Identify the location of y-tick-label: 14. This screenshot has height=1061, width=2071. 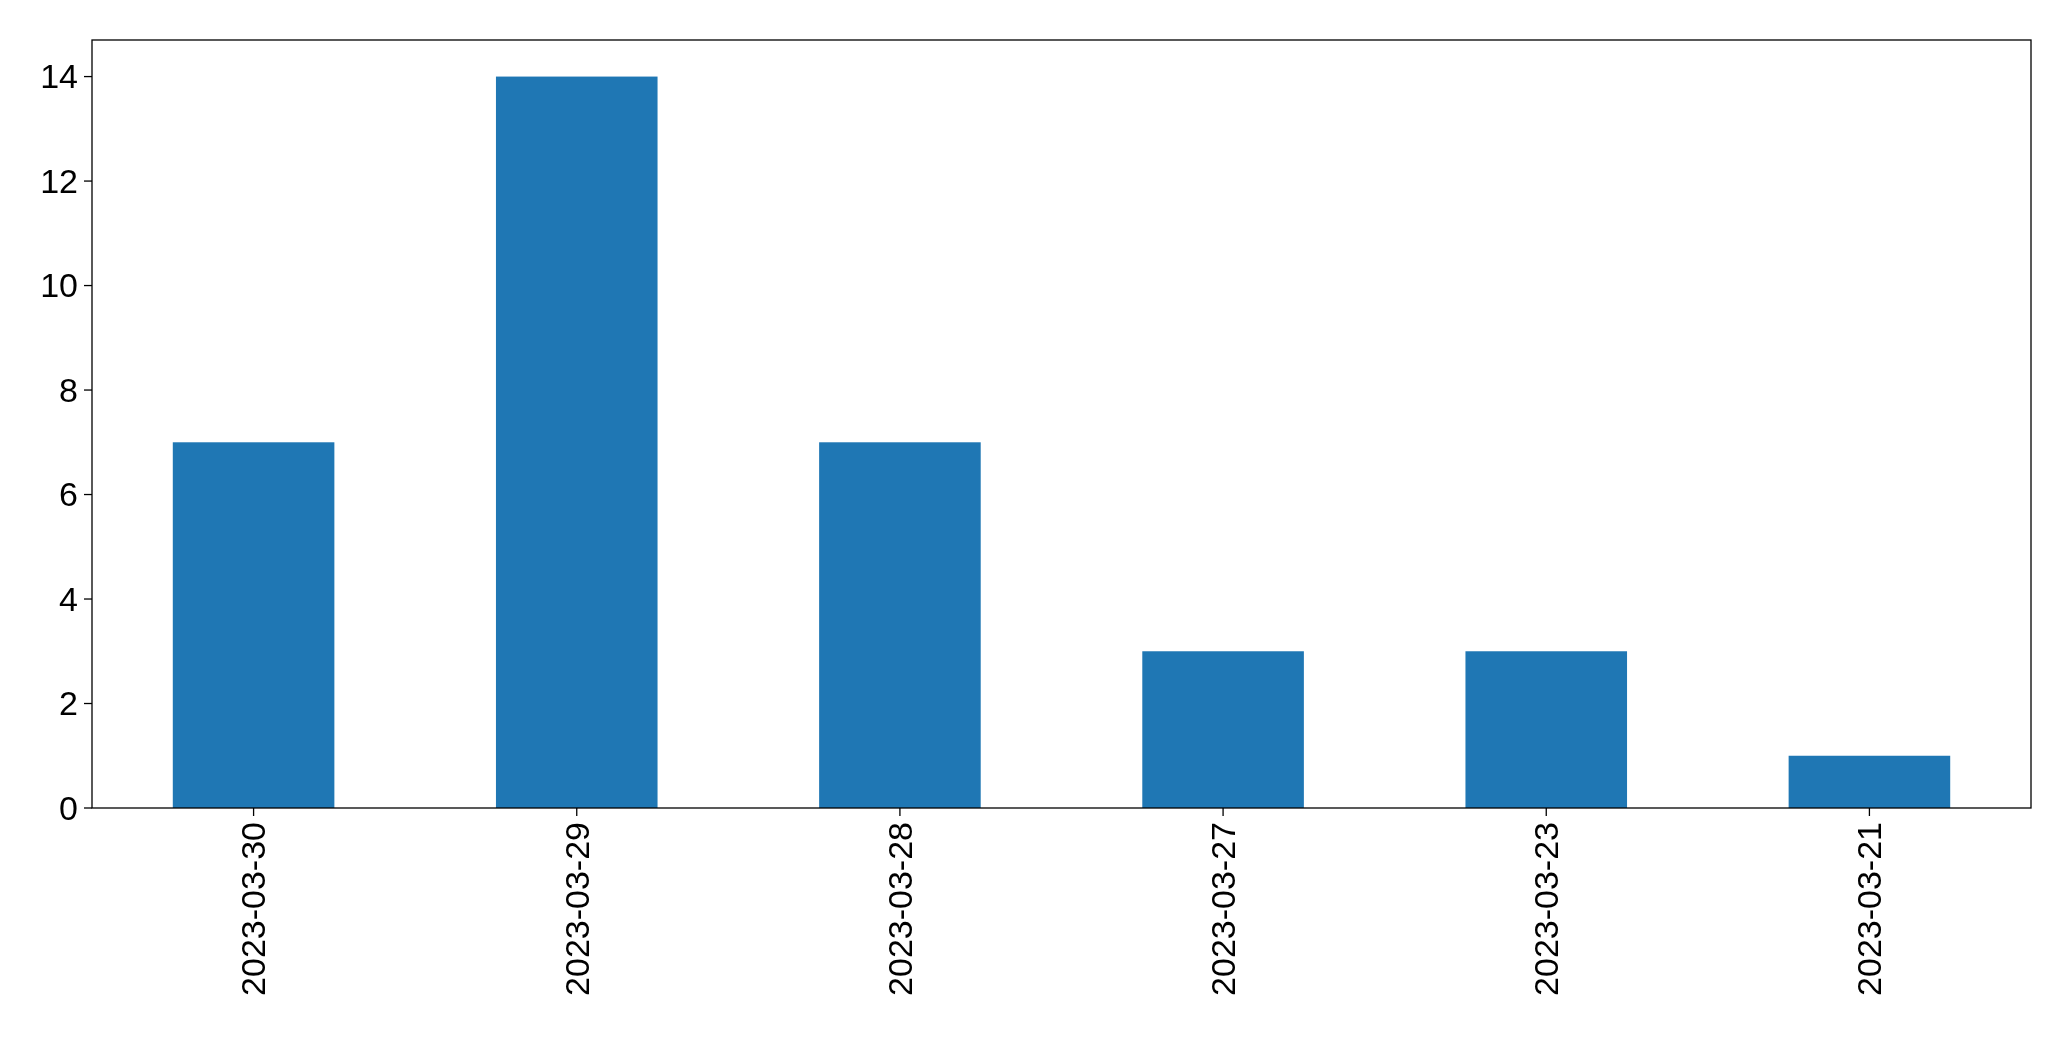
(59, 76).